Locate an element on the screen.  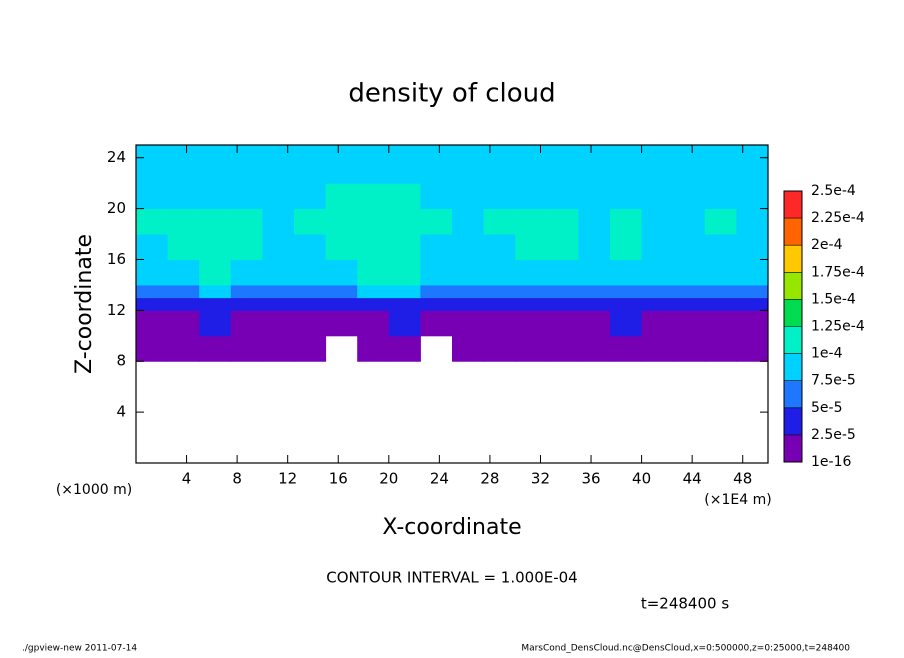
x-axis-label: X-coordinate is located at coordinates (451, 527).